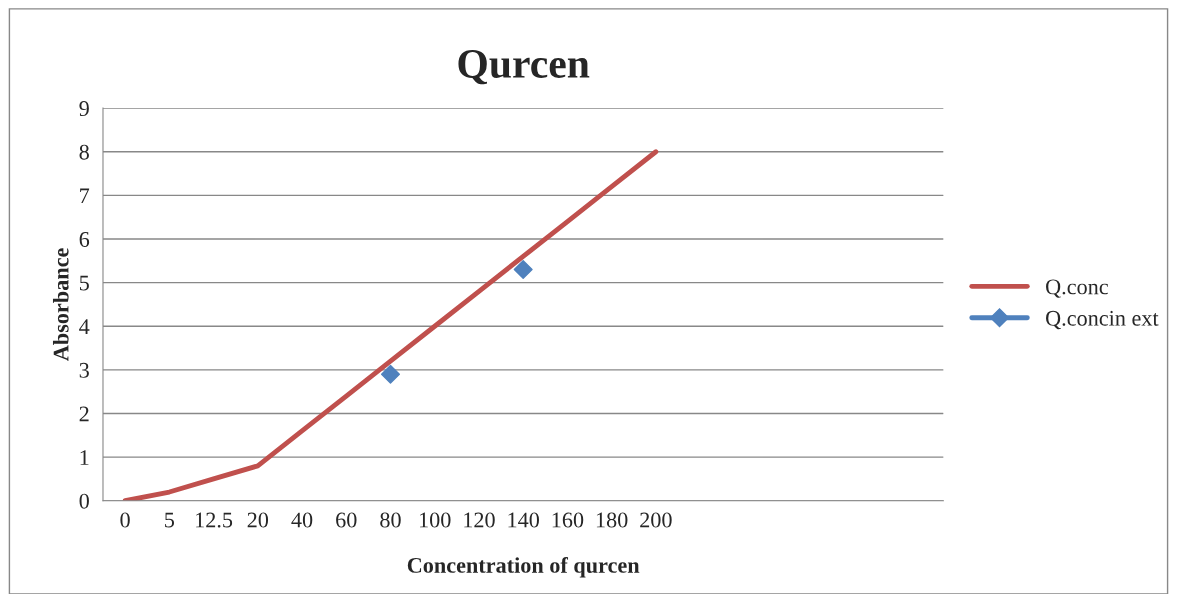  Describe the element at coordinates (84, 457) in the screenshot. I see `y-tick-label: 1` at that location.